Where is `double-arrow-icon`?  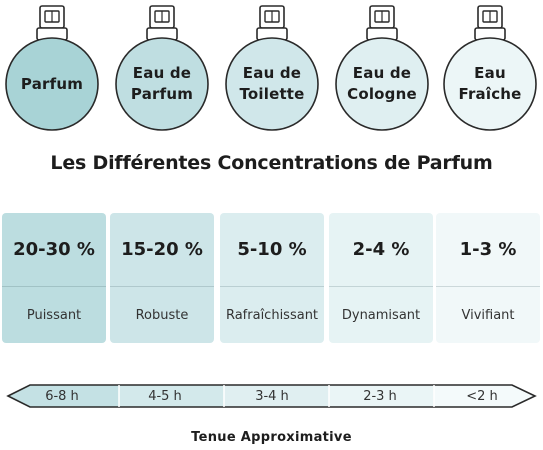
double-arrow-icon is located at coordinates (271, 396).